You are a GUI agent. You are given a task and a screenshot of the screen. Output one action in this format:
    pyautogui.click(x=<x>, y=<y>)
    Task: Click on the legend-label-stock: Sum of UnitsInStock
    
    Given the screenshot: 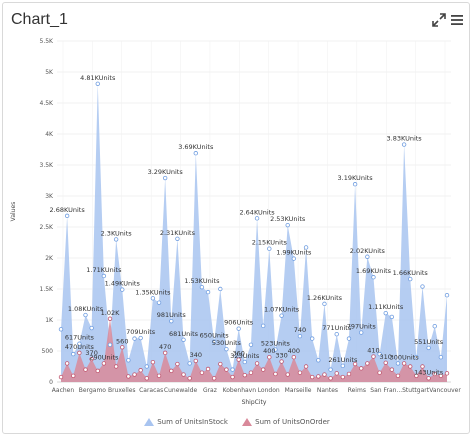 What is the action you would take?
    pyautogui.click(x=192, y=422)
    